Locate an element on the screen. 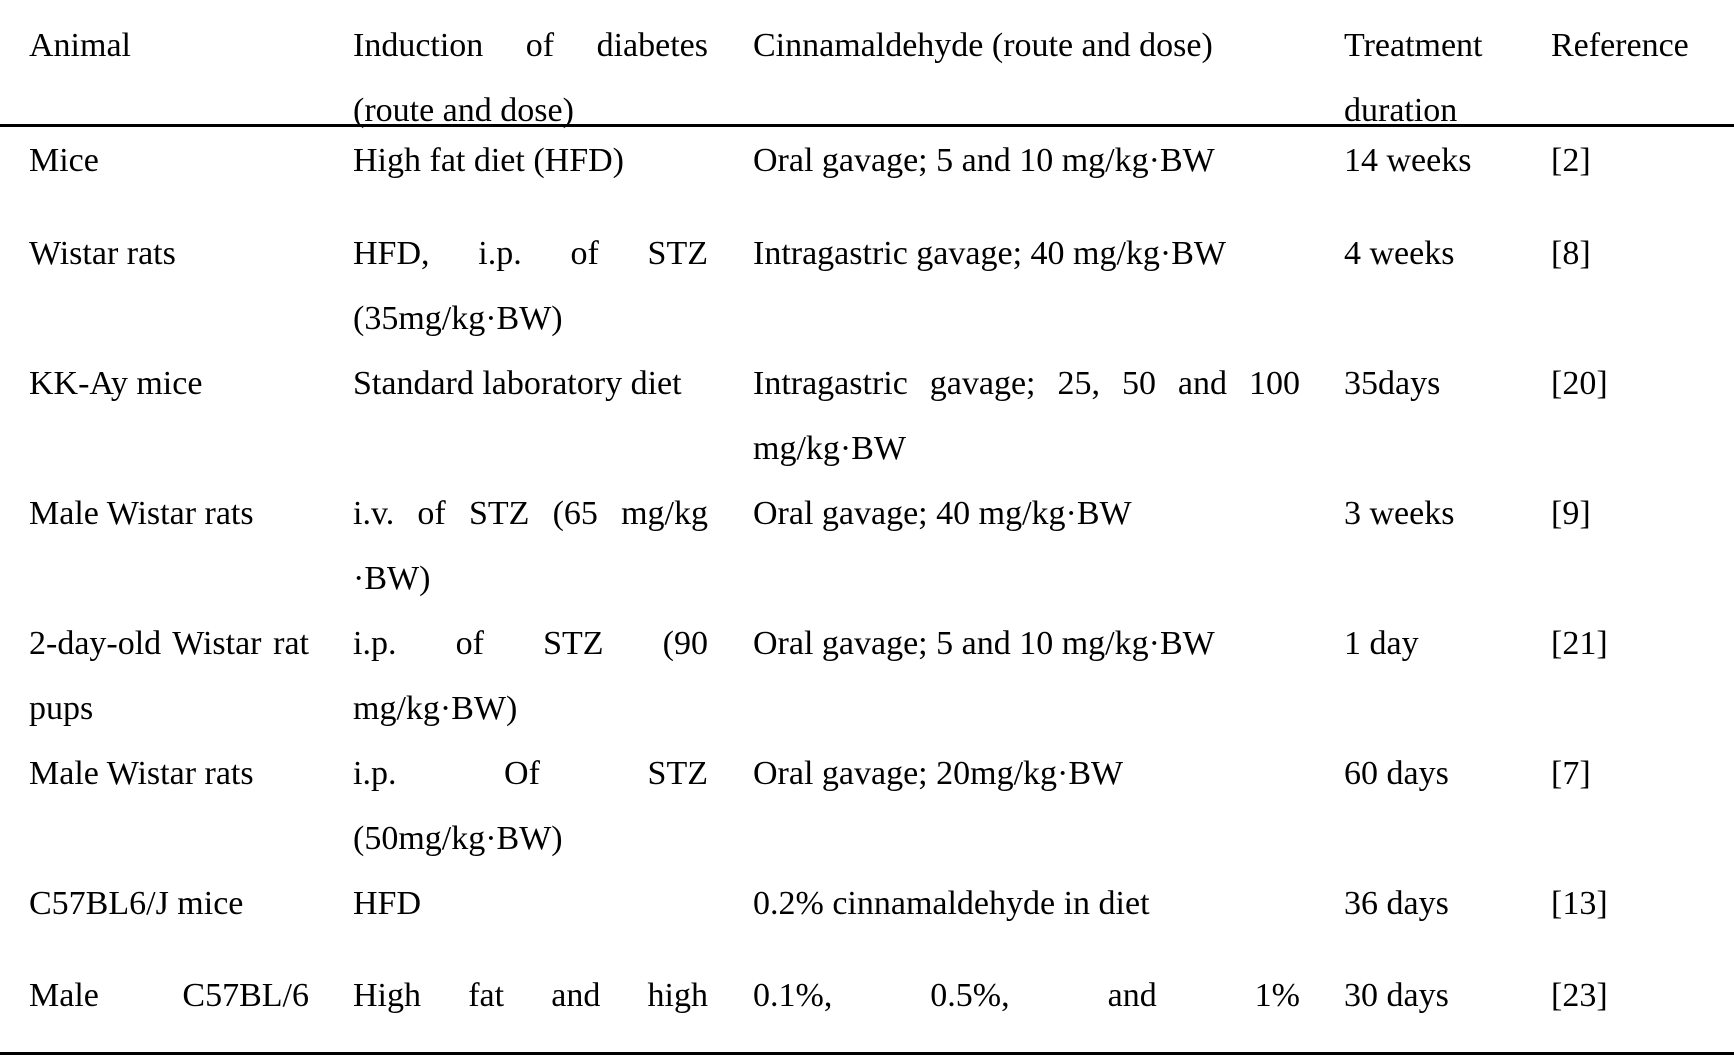  cell-reference: [2] is located at coordinates (1571, 160).